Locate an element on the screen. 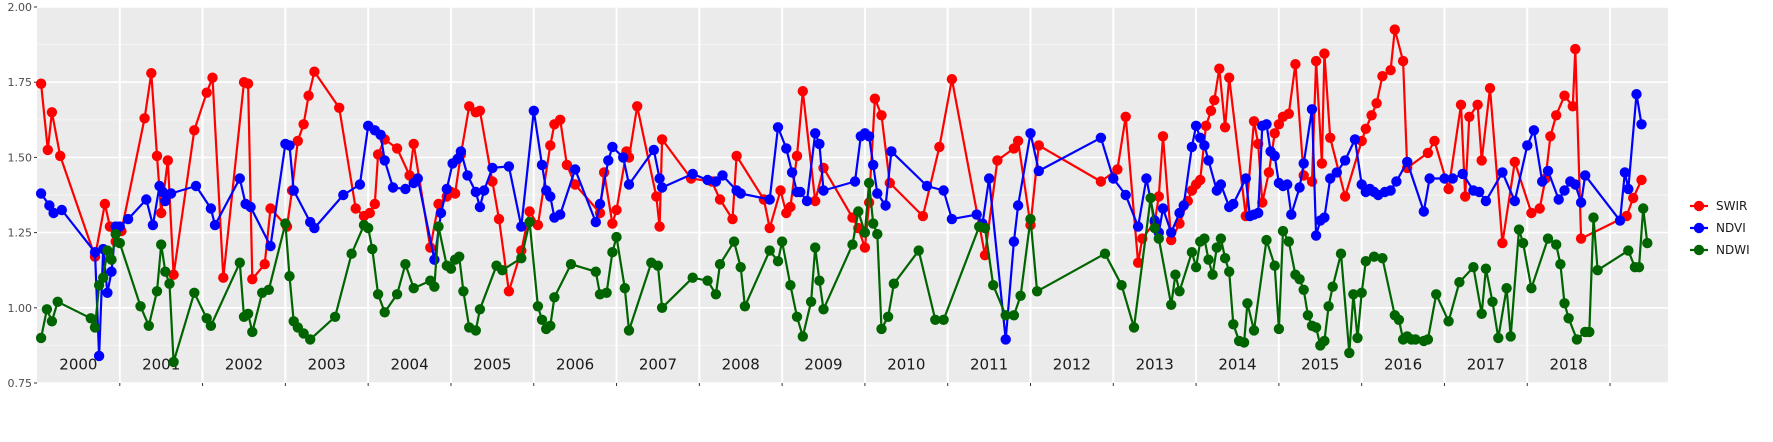 The width and height of the screenshot is (1773, 442). legend-label: NDVI is located at coordinates (1731, 228).